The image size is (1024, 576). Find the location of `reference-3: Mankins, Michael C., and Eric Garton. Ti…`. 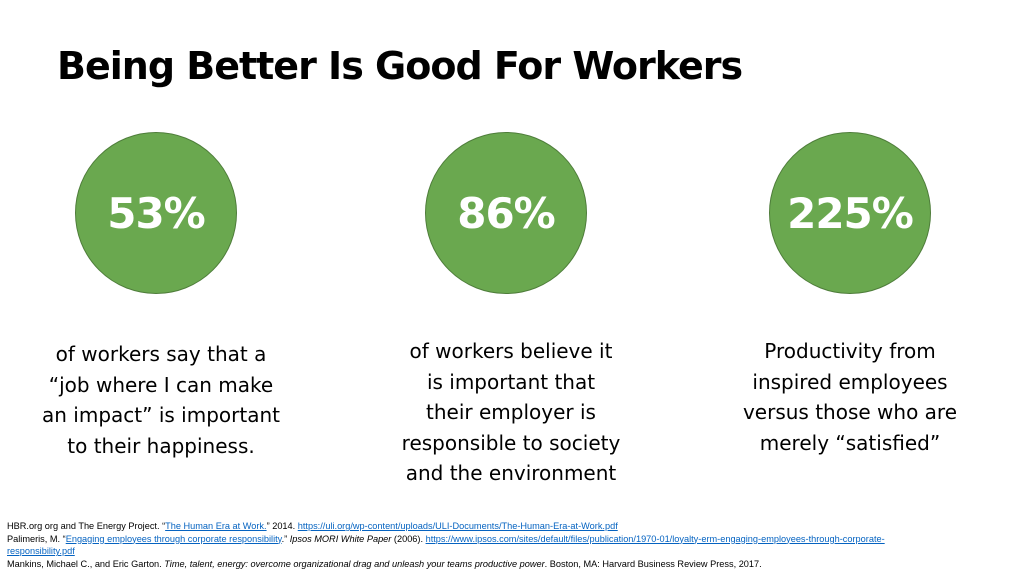

reference-3: Mankins, Michael C., and Eric Garton. Ti… is located at coordinates (512, 564).